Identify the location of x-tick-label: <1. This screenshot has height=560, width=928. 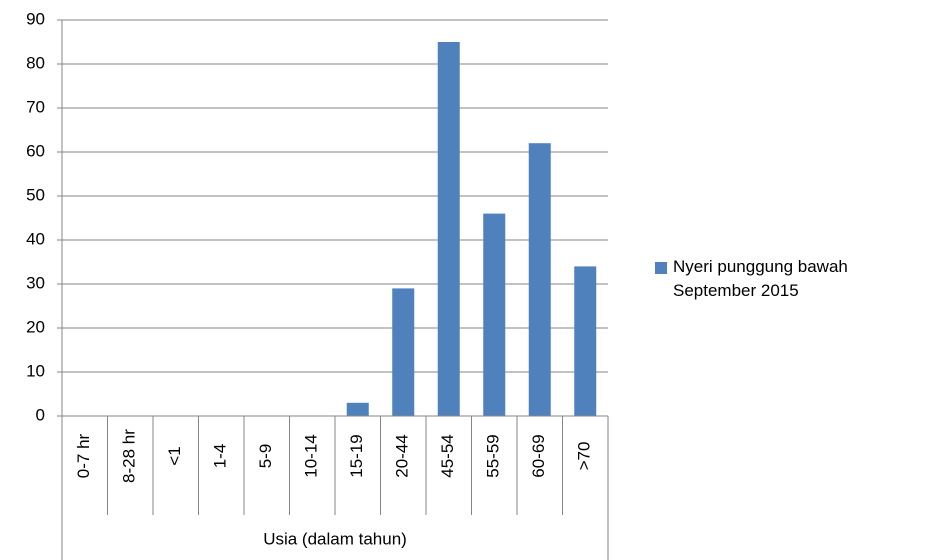
(174, 455).